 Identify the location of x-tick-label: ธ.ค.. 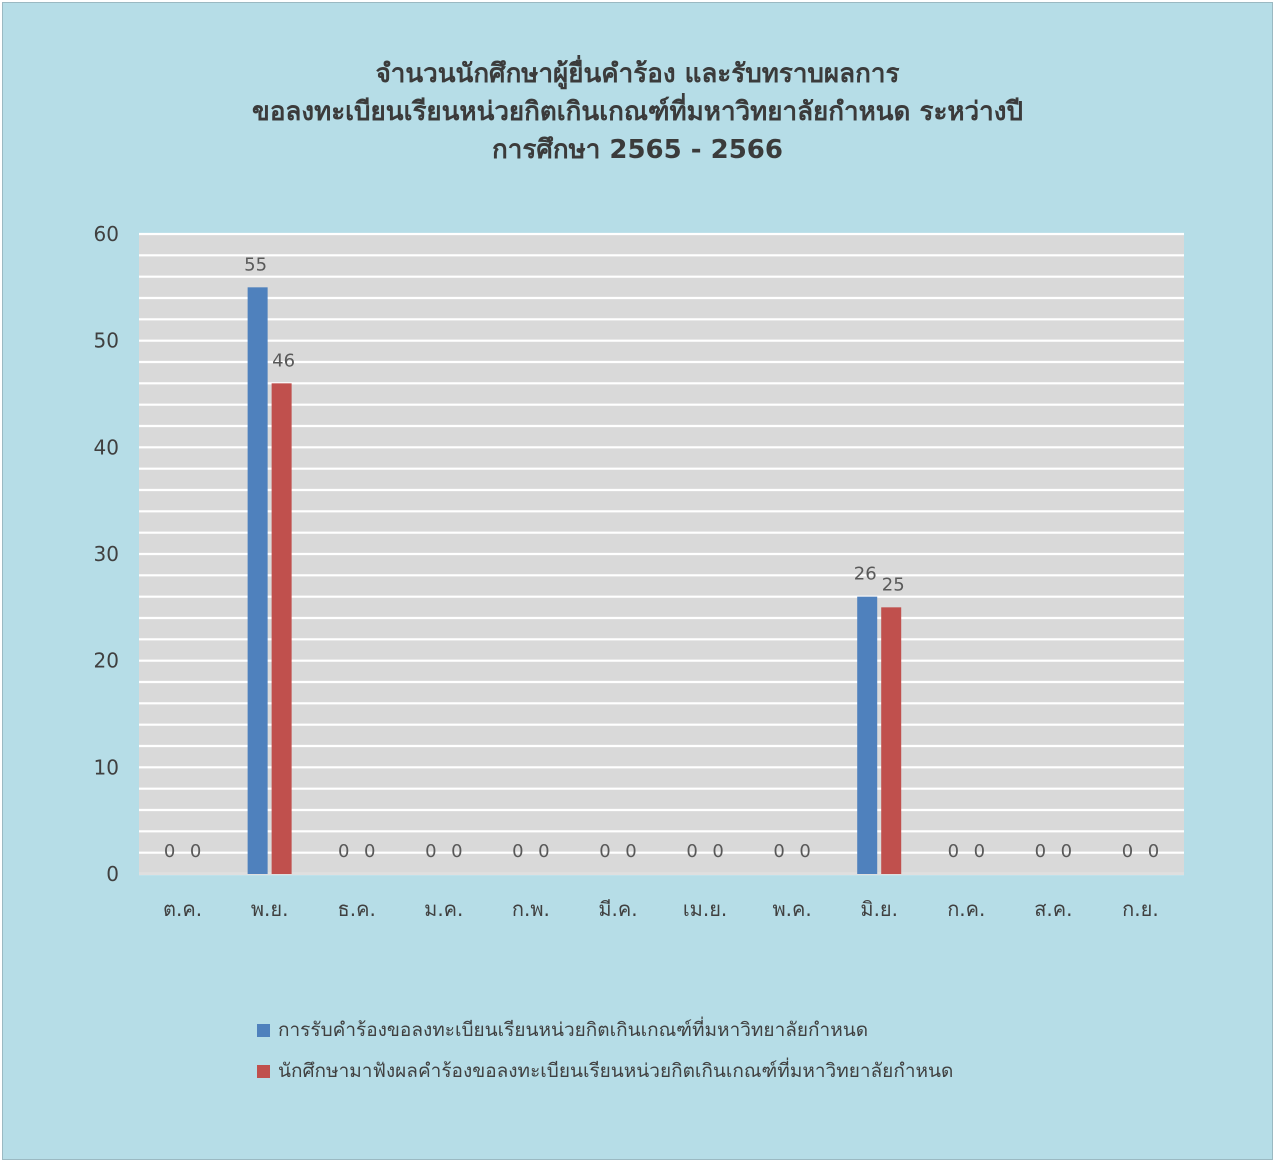
(357, 909).